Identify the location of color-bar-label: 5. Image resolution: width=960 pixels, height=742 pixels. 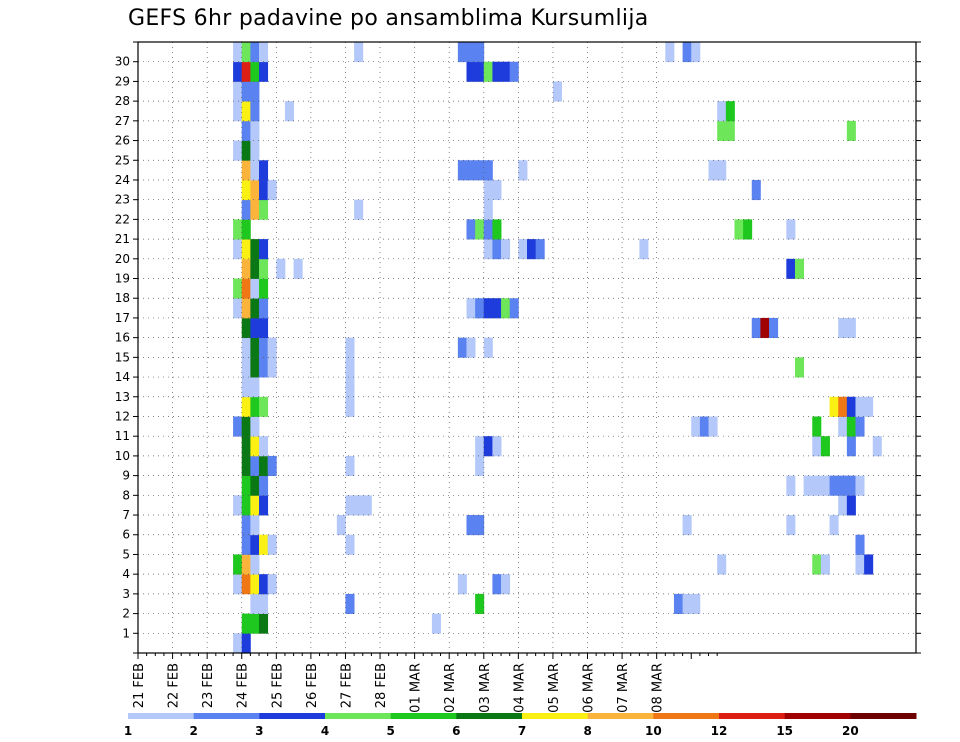
(390, 731).